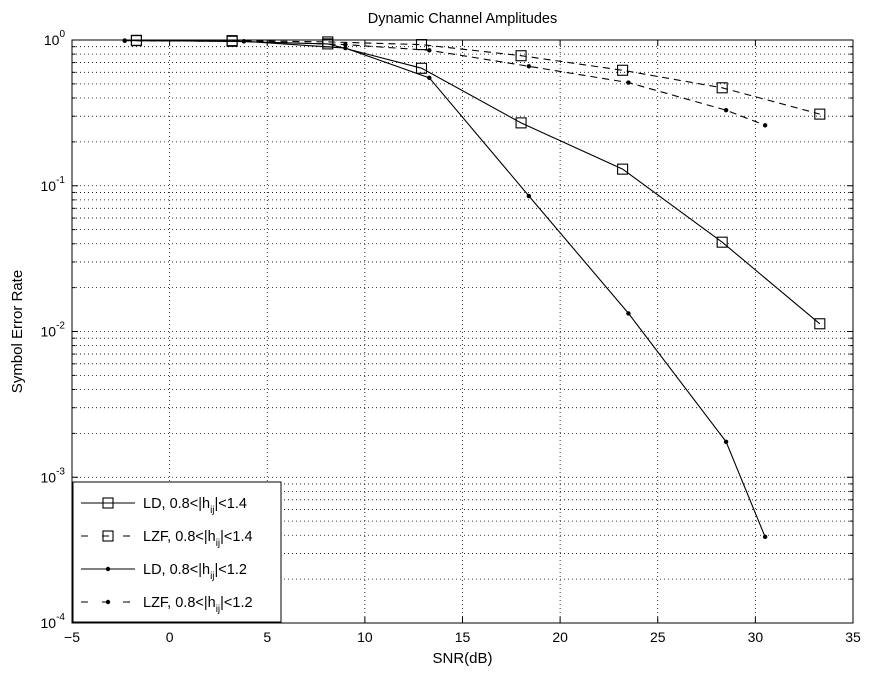 This screenshot has width=872, height=675. What do you see at coordinates (365, 637) in the screenshot?
I see `x-tick-label: 10` at bounding box center [365, 637].